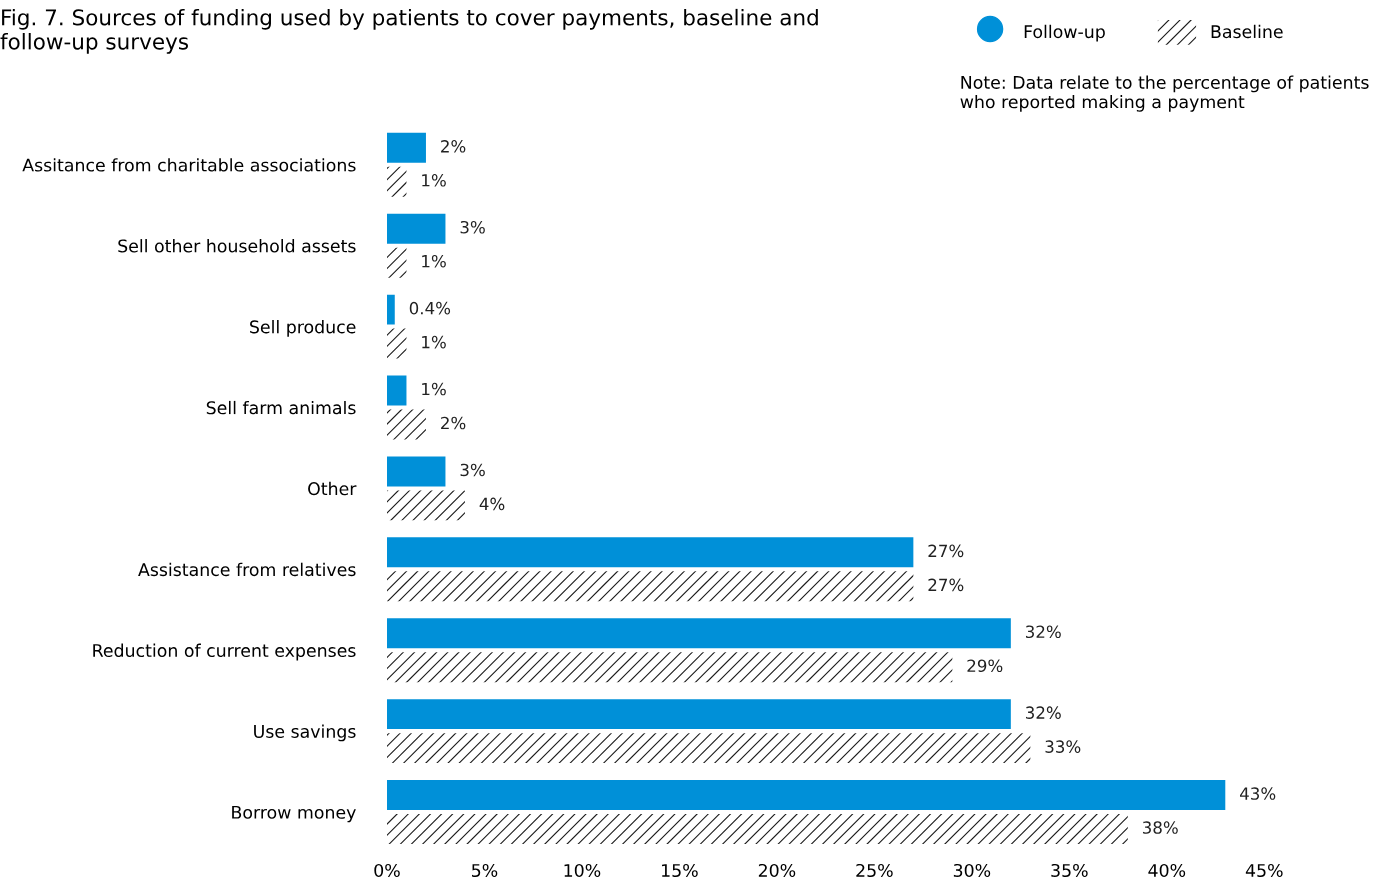  Describe the element at coordinates (680, 870) in the screenshot. I see `x-tick-label: 15%` at that location.